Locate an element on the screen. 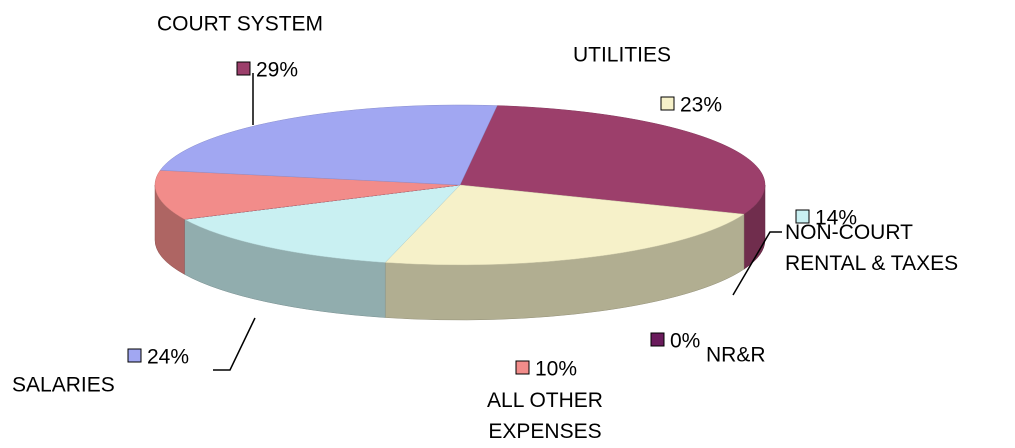 The height and width of the screenshot is (448, 1015). category-label: UTILITIES is located at coordinates (622, 55).